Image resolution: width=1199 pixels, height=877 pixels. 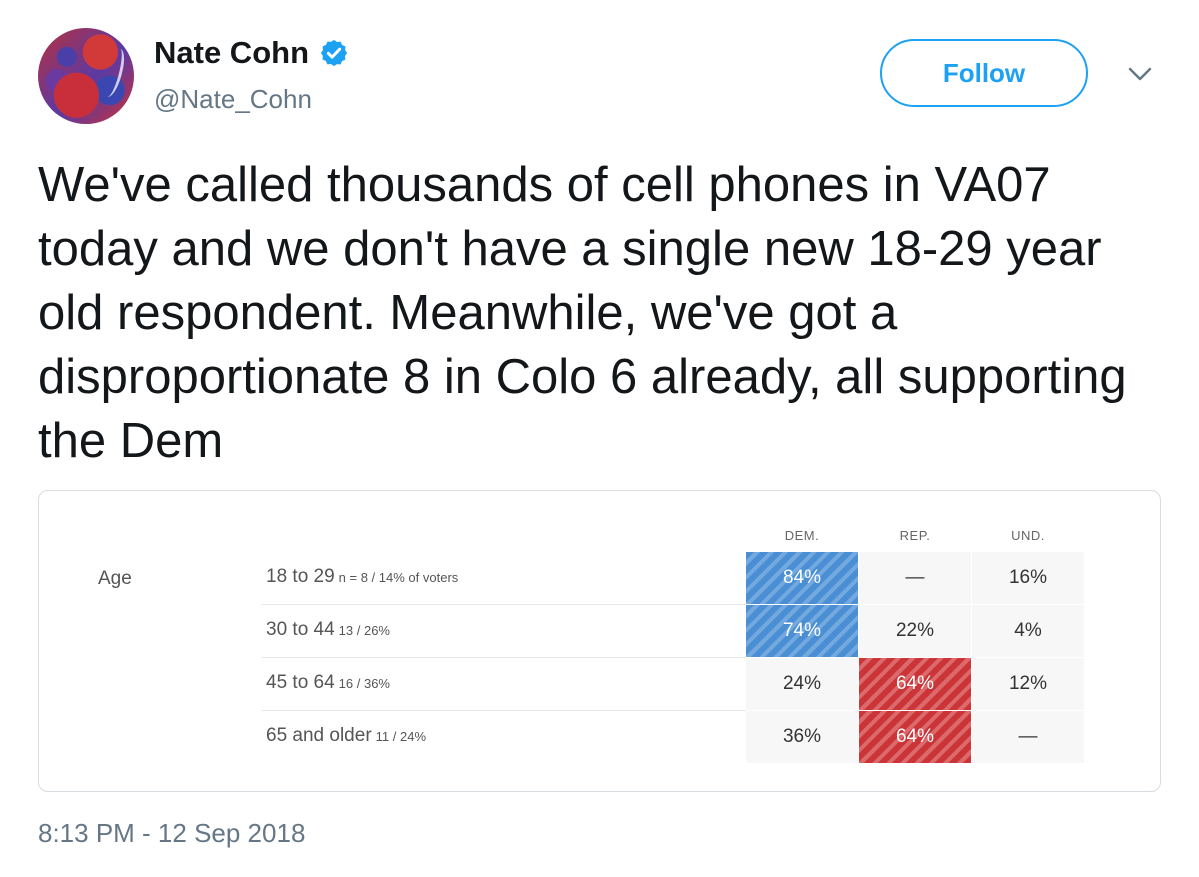 I want to click on cell-und: 16%, so click(x=1028, y=578).